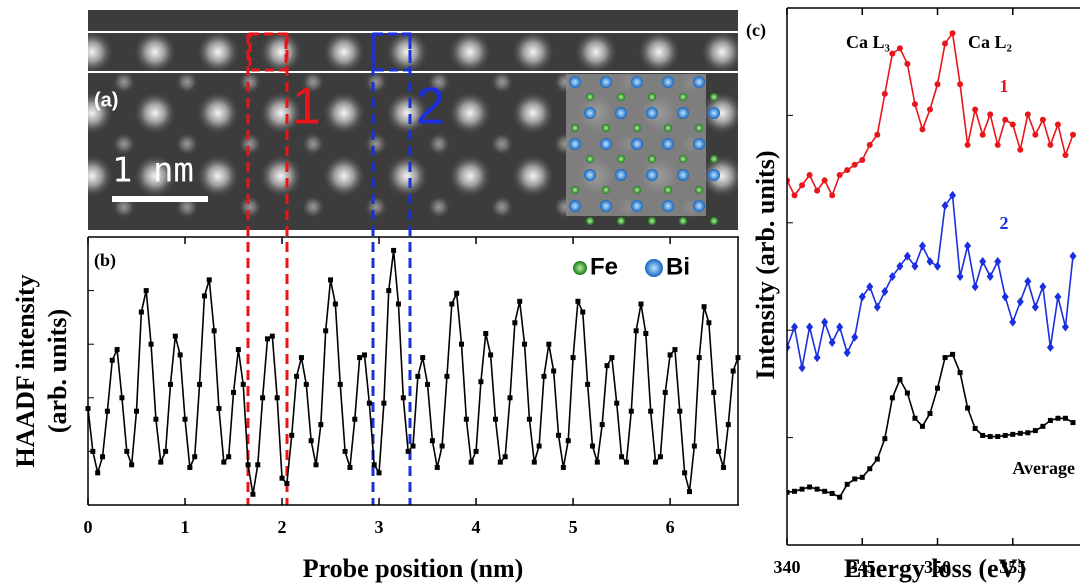  Describe the element at coordinates (1004, 223) in the screenshot. I see `series-label: 2` at that location.